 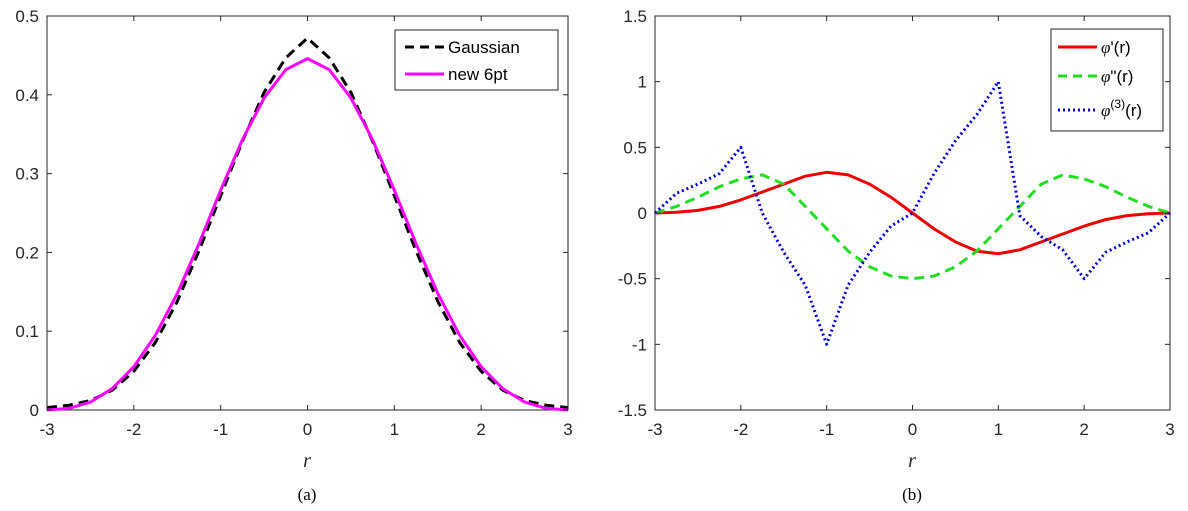 What do you see at coordinates (1121, 108) in the screenshot?
I see `legend-label-phi3: φ(3)(r)` at bounding box center [1121, 108].